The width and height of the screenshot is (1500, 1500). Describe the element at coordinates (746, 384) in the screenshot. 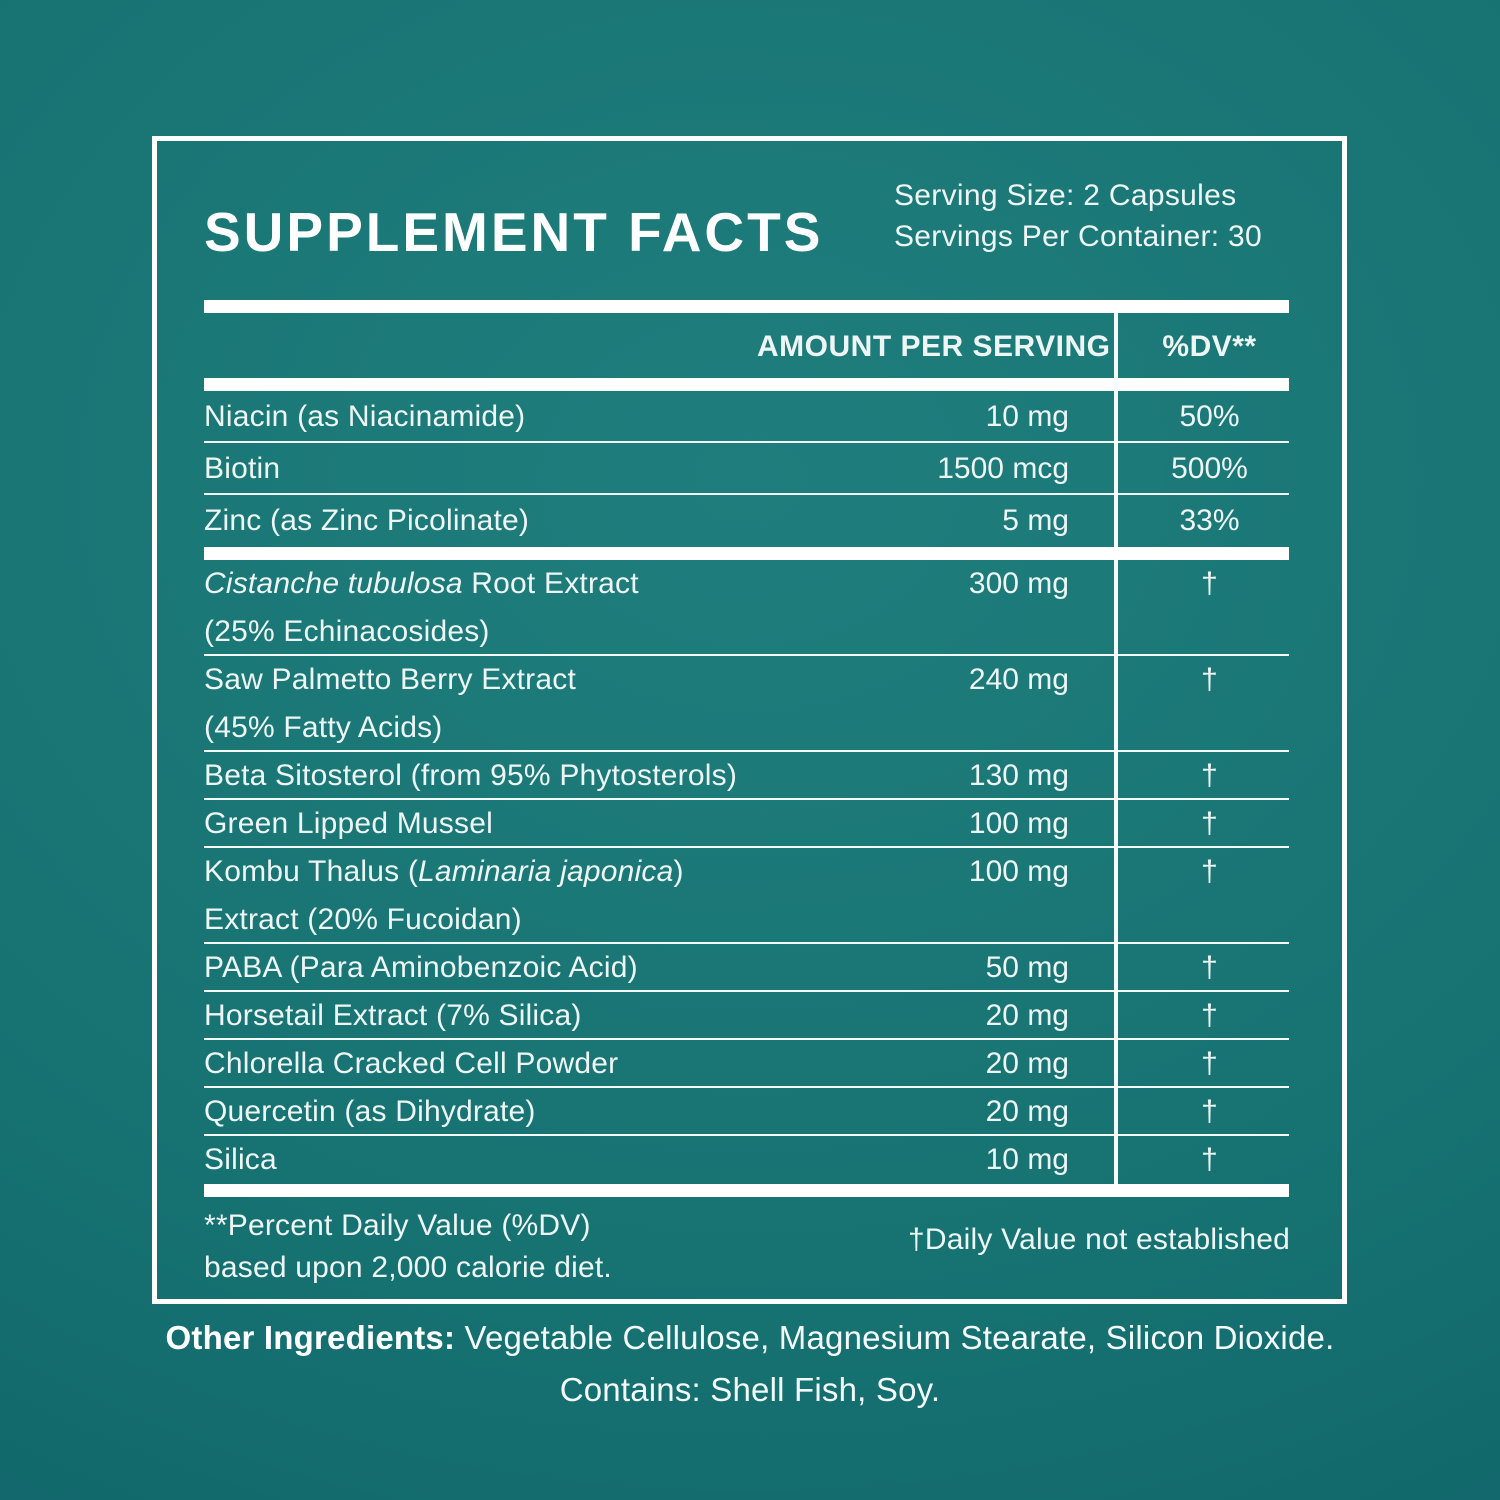

I see `section-bar-under-header` at that location.